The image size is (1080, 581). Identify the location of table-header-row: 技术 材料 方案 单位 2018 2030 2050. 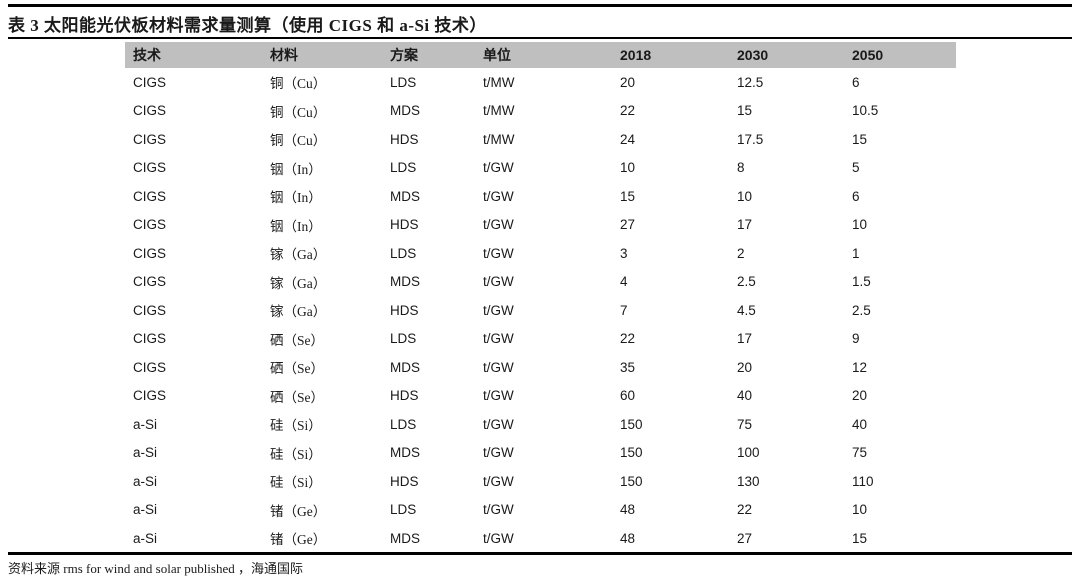
(540, 55).